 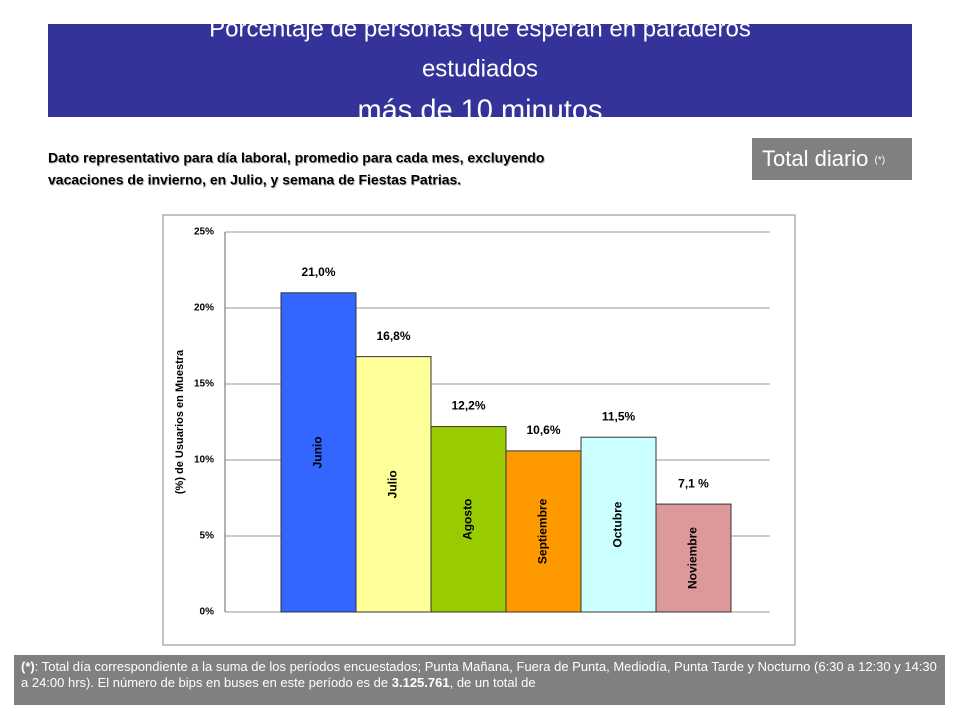 I want to click on badge-label: Total diario, so click(x=815, y=158).